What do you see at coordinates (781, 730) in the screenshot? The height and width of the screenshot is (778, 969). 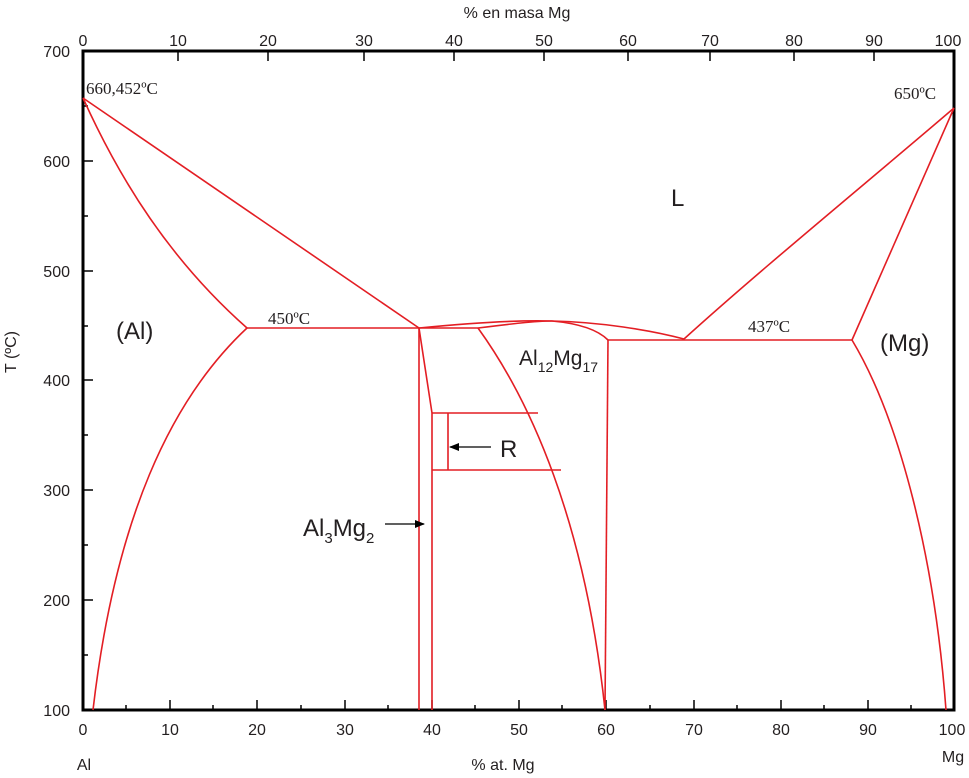 I see `x-tick-label: 80` at bounding box center [781, 730].